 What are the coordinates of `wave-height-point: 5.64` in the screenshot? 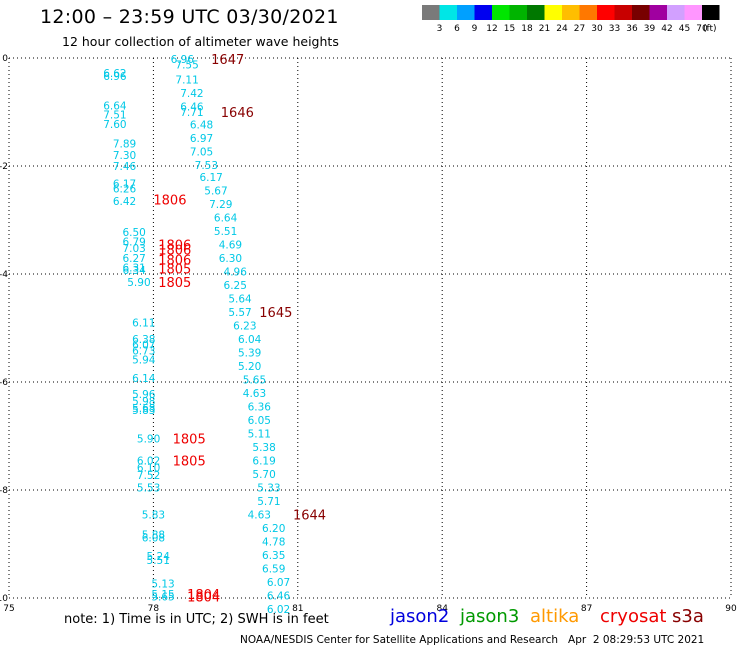 It's located at (240, 299).